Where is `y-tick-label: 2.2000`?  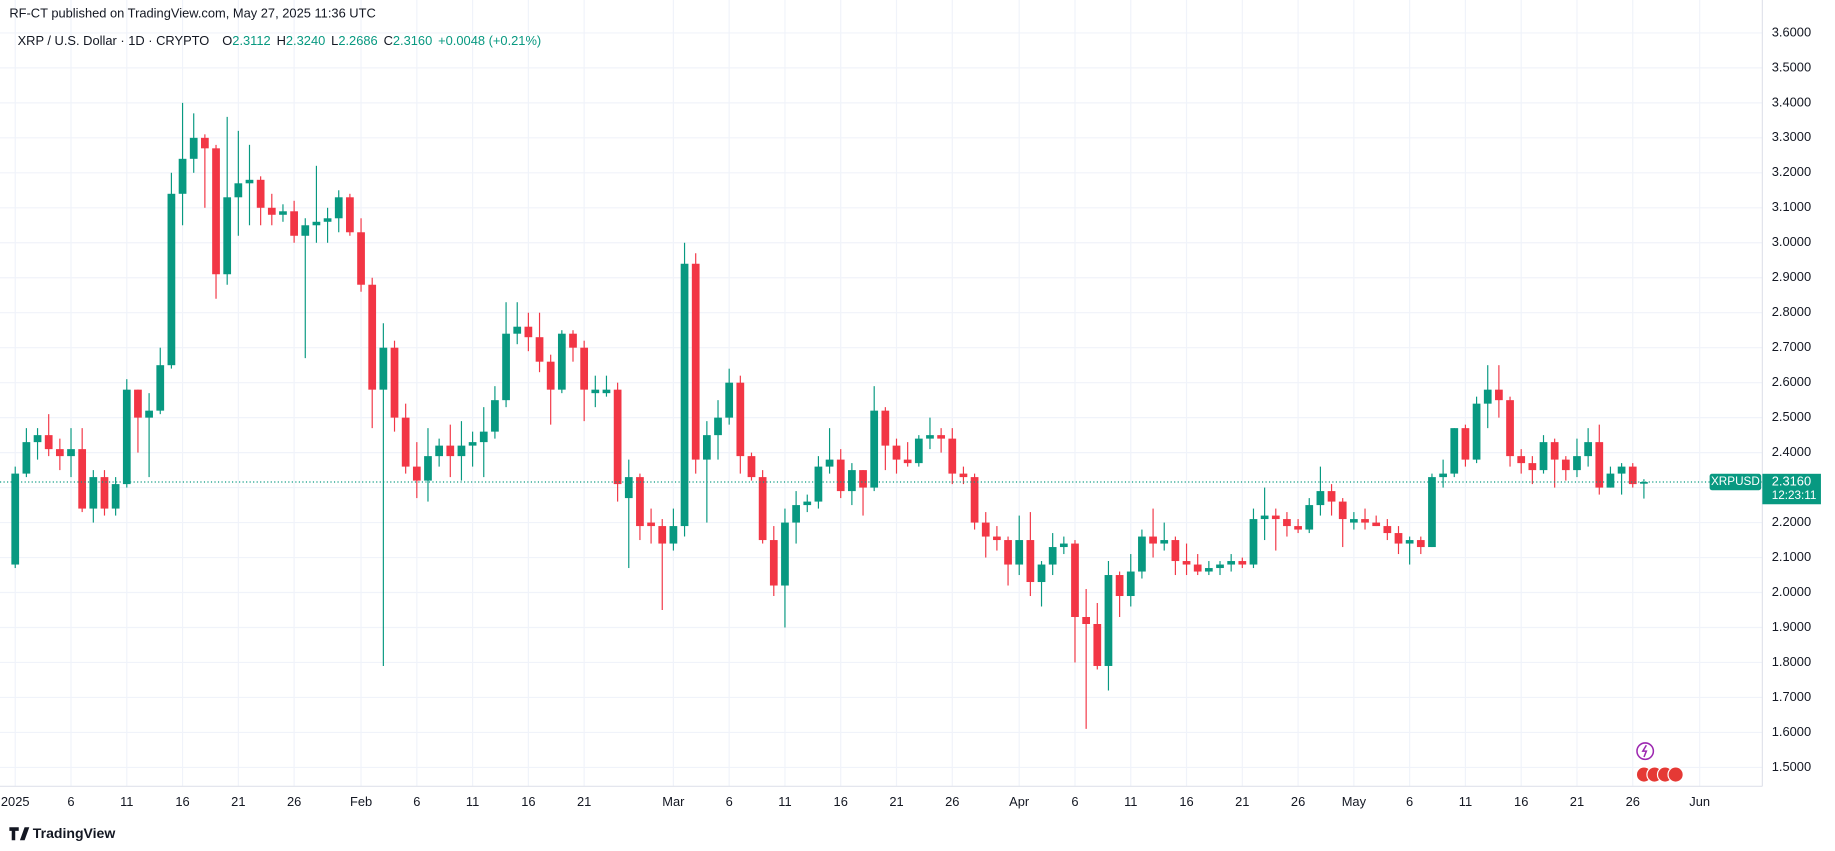
y-tick-label: 2.2000 is located at coordinates (1791, 521).